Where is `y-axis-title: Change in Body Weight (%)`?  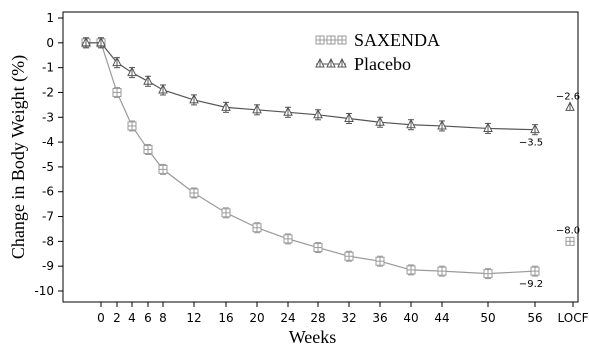 y-axis-title: Change in Body Weight (%) is located at coordinates (18, 157).